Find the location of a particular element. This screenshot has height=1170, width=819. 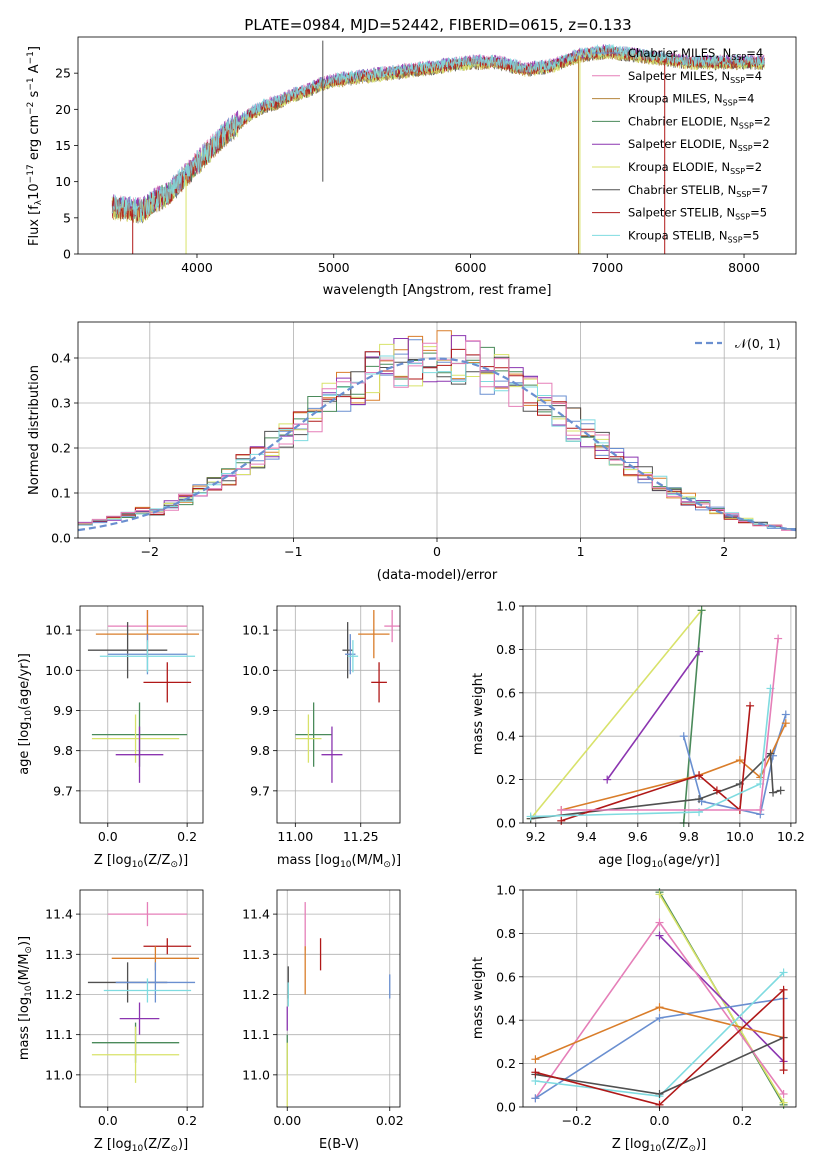

y-tick-label: 10 is located at coordinates (63, 181).